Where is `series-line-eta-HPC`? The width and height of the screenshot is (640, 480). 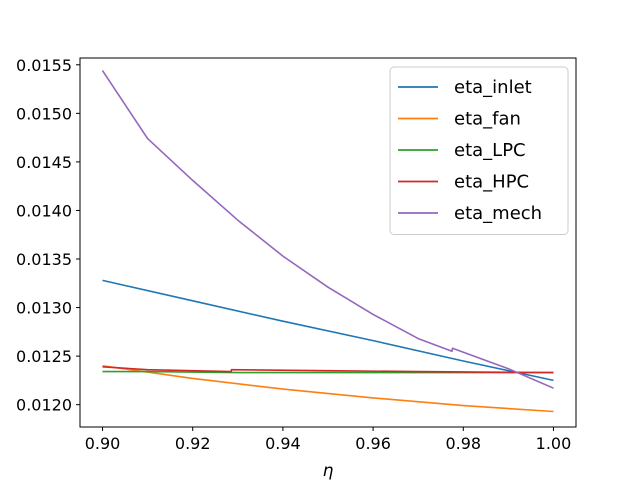 series-line-eta-HPC is located at coordinates (328, 370).